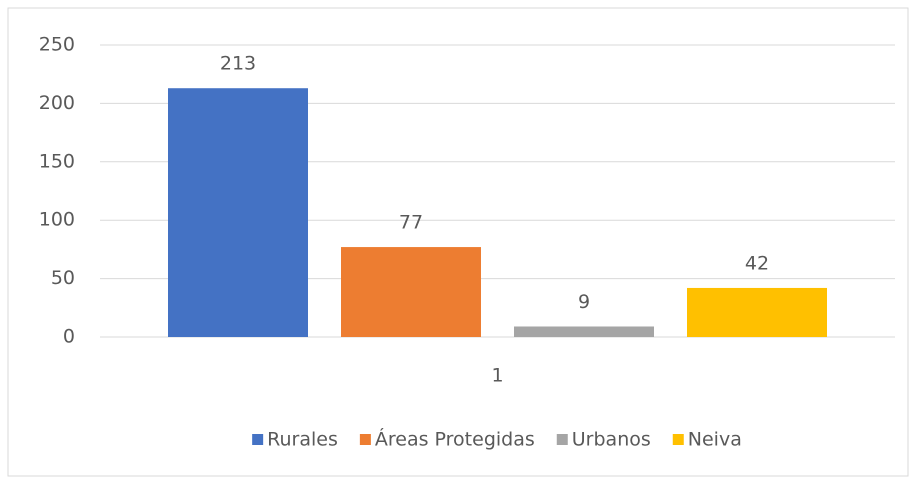 The width and height of the screenshot is (914, 479). What do you see at coordinates (455, 439) in the screenshot?
I see `legend-label: Áreas Protegidas` at bounding box center [455, 439].